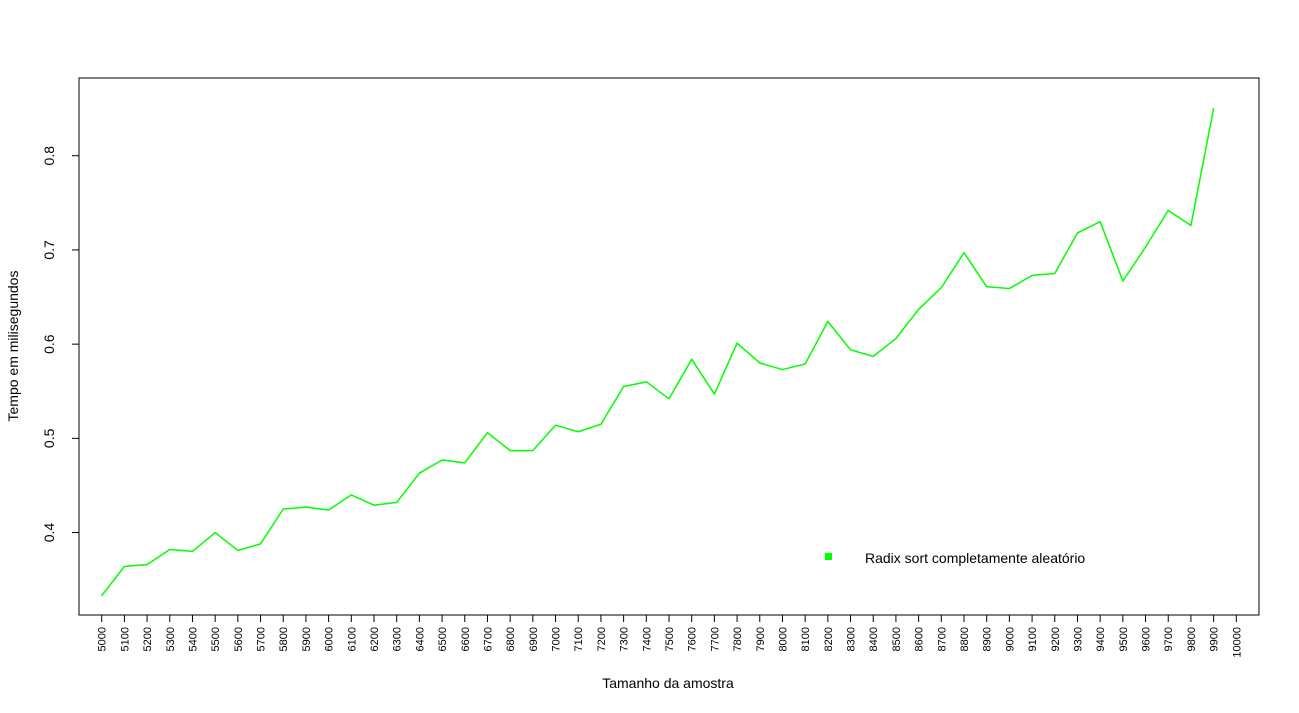 The height and width of the screenshot is (713, 1299). What do you see at coordinates (761, 639) in the screenshot?
I see `x-tick-label: 7900` at bounding box center [761, 639].